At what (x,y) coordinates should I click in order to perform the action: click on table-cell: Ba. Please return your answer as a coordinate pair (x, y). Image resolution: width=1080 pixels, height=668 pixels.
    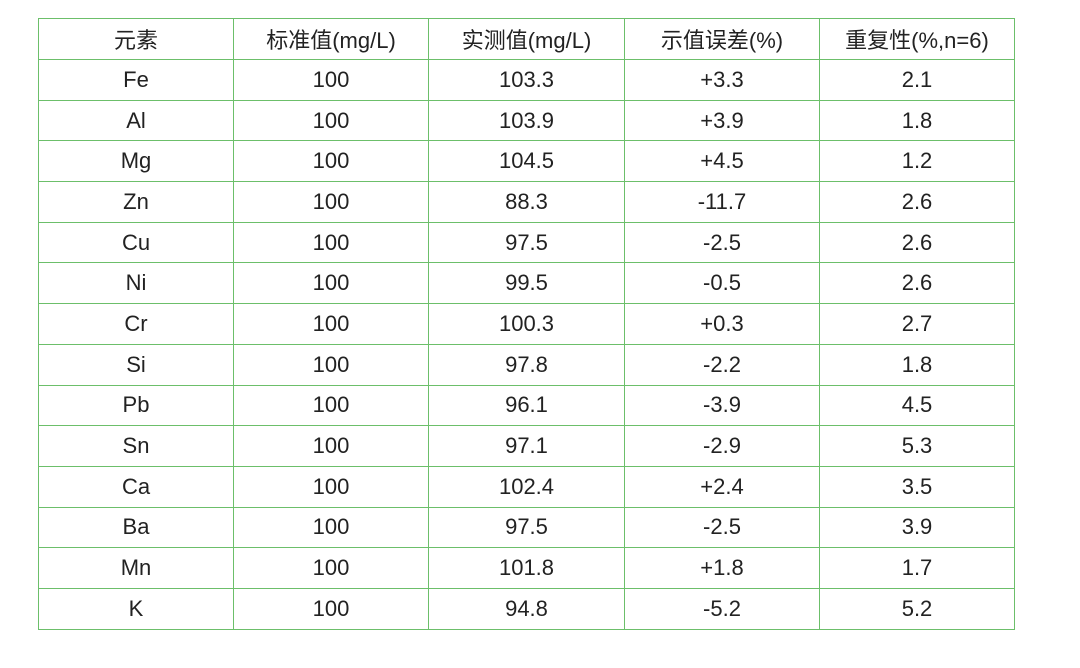
    Looking at the image, I should click on (136, 527).